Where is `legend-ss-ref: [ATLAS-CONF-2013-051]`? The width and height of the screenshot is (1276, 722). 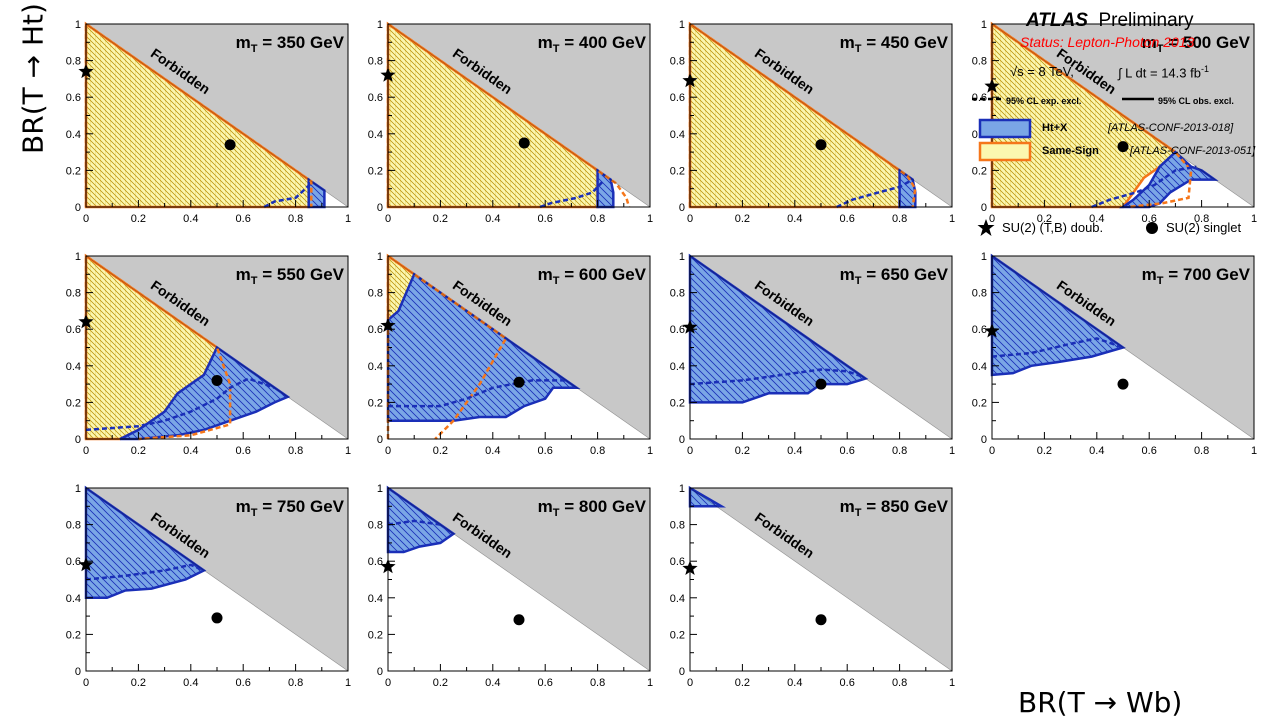
legend-ss-ref: [ATLAS-CONF-2013-051] is located at coordinates (1193, 151).